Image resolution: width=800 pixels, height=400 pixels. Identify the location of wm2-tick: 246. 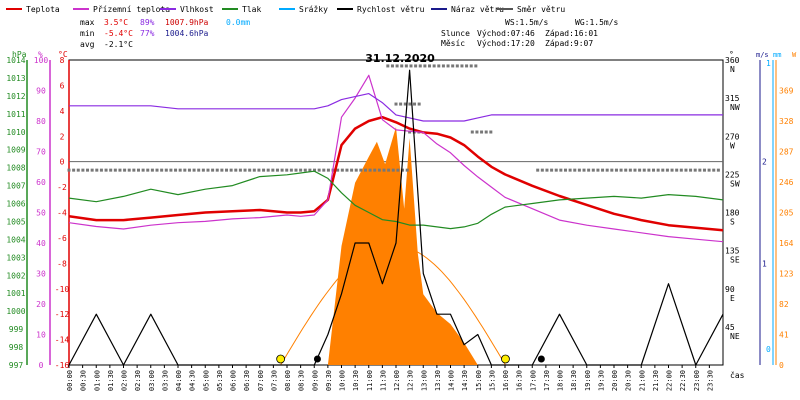
(786, 182).